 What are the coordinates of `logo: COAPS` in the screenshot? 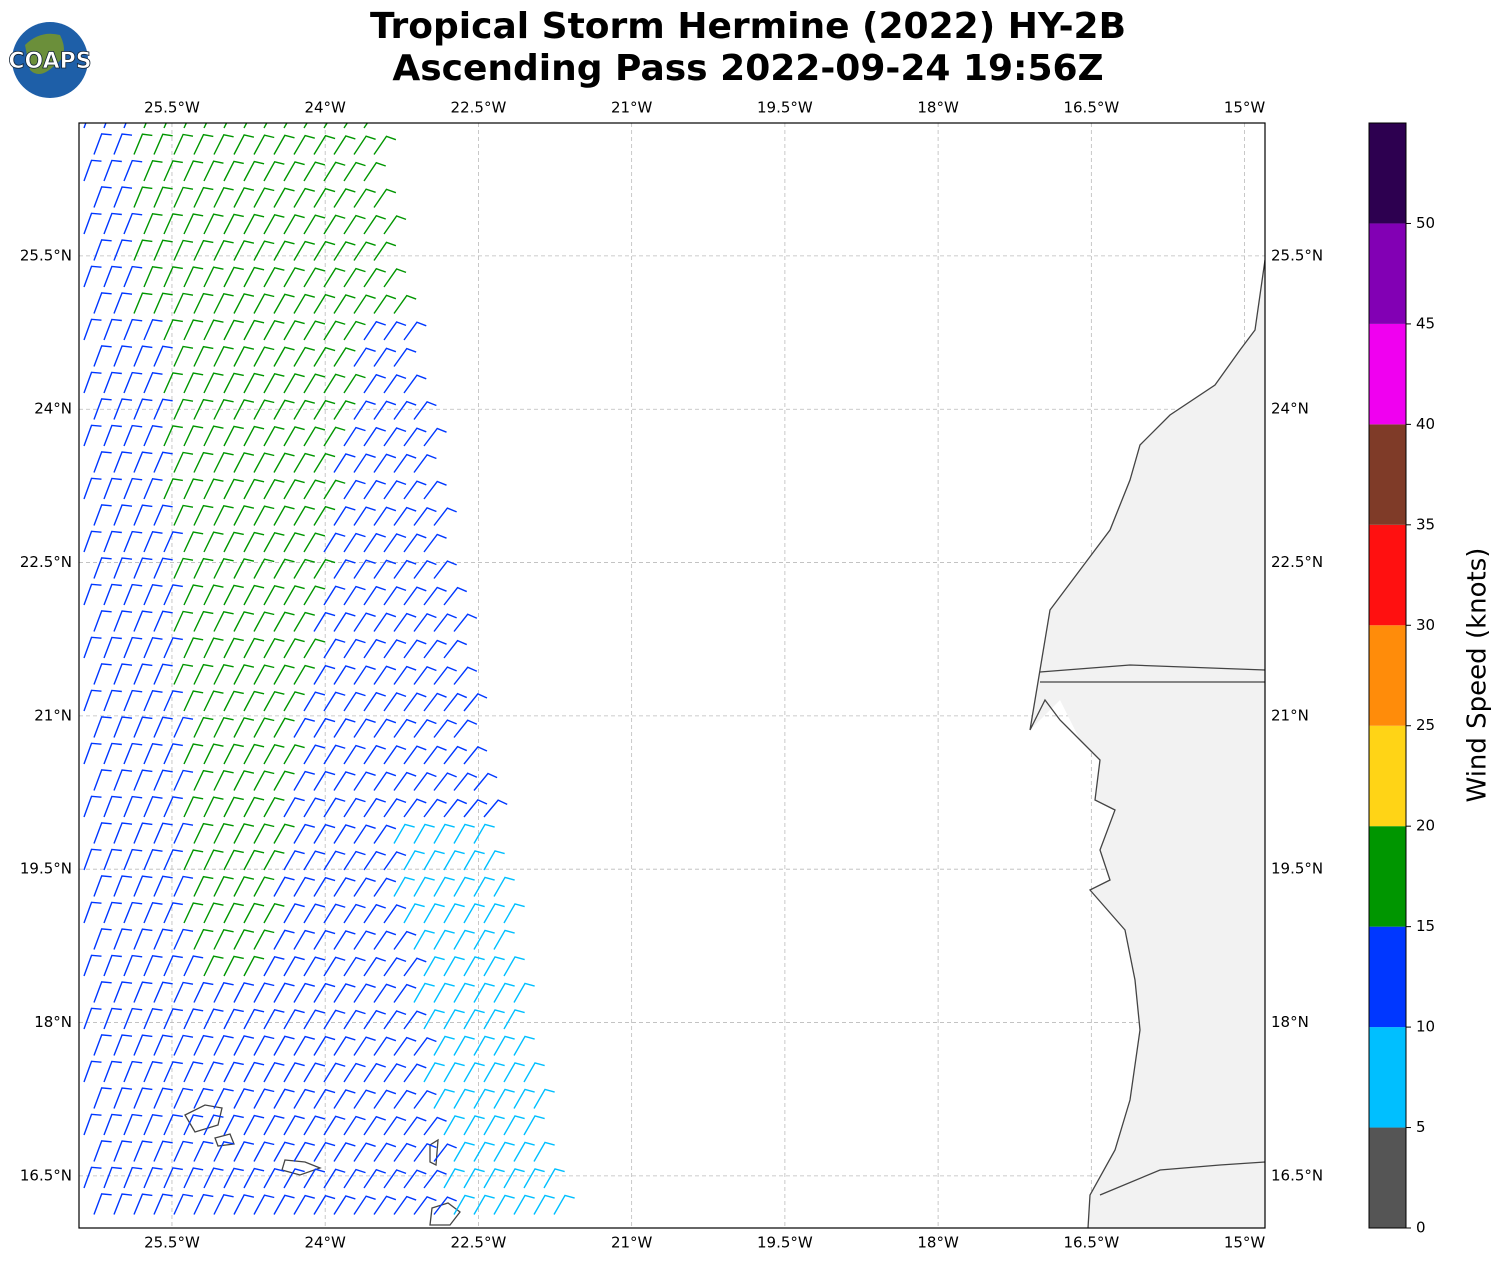 It's located at (50, 60).